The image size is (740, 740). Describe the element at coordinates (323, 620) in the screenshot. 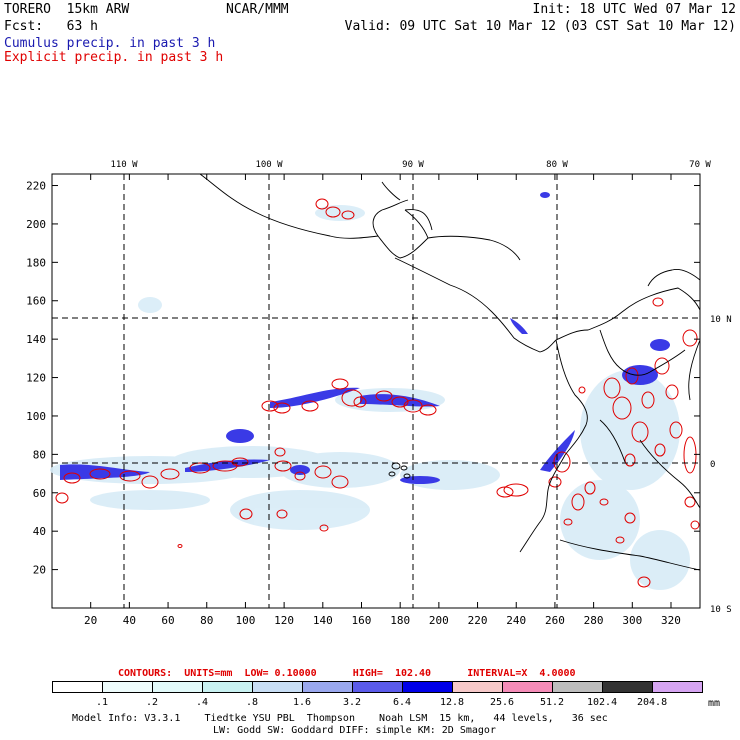

I see `x-tick-label: 140` at that location.